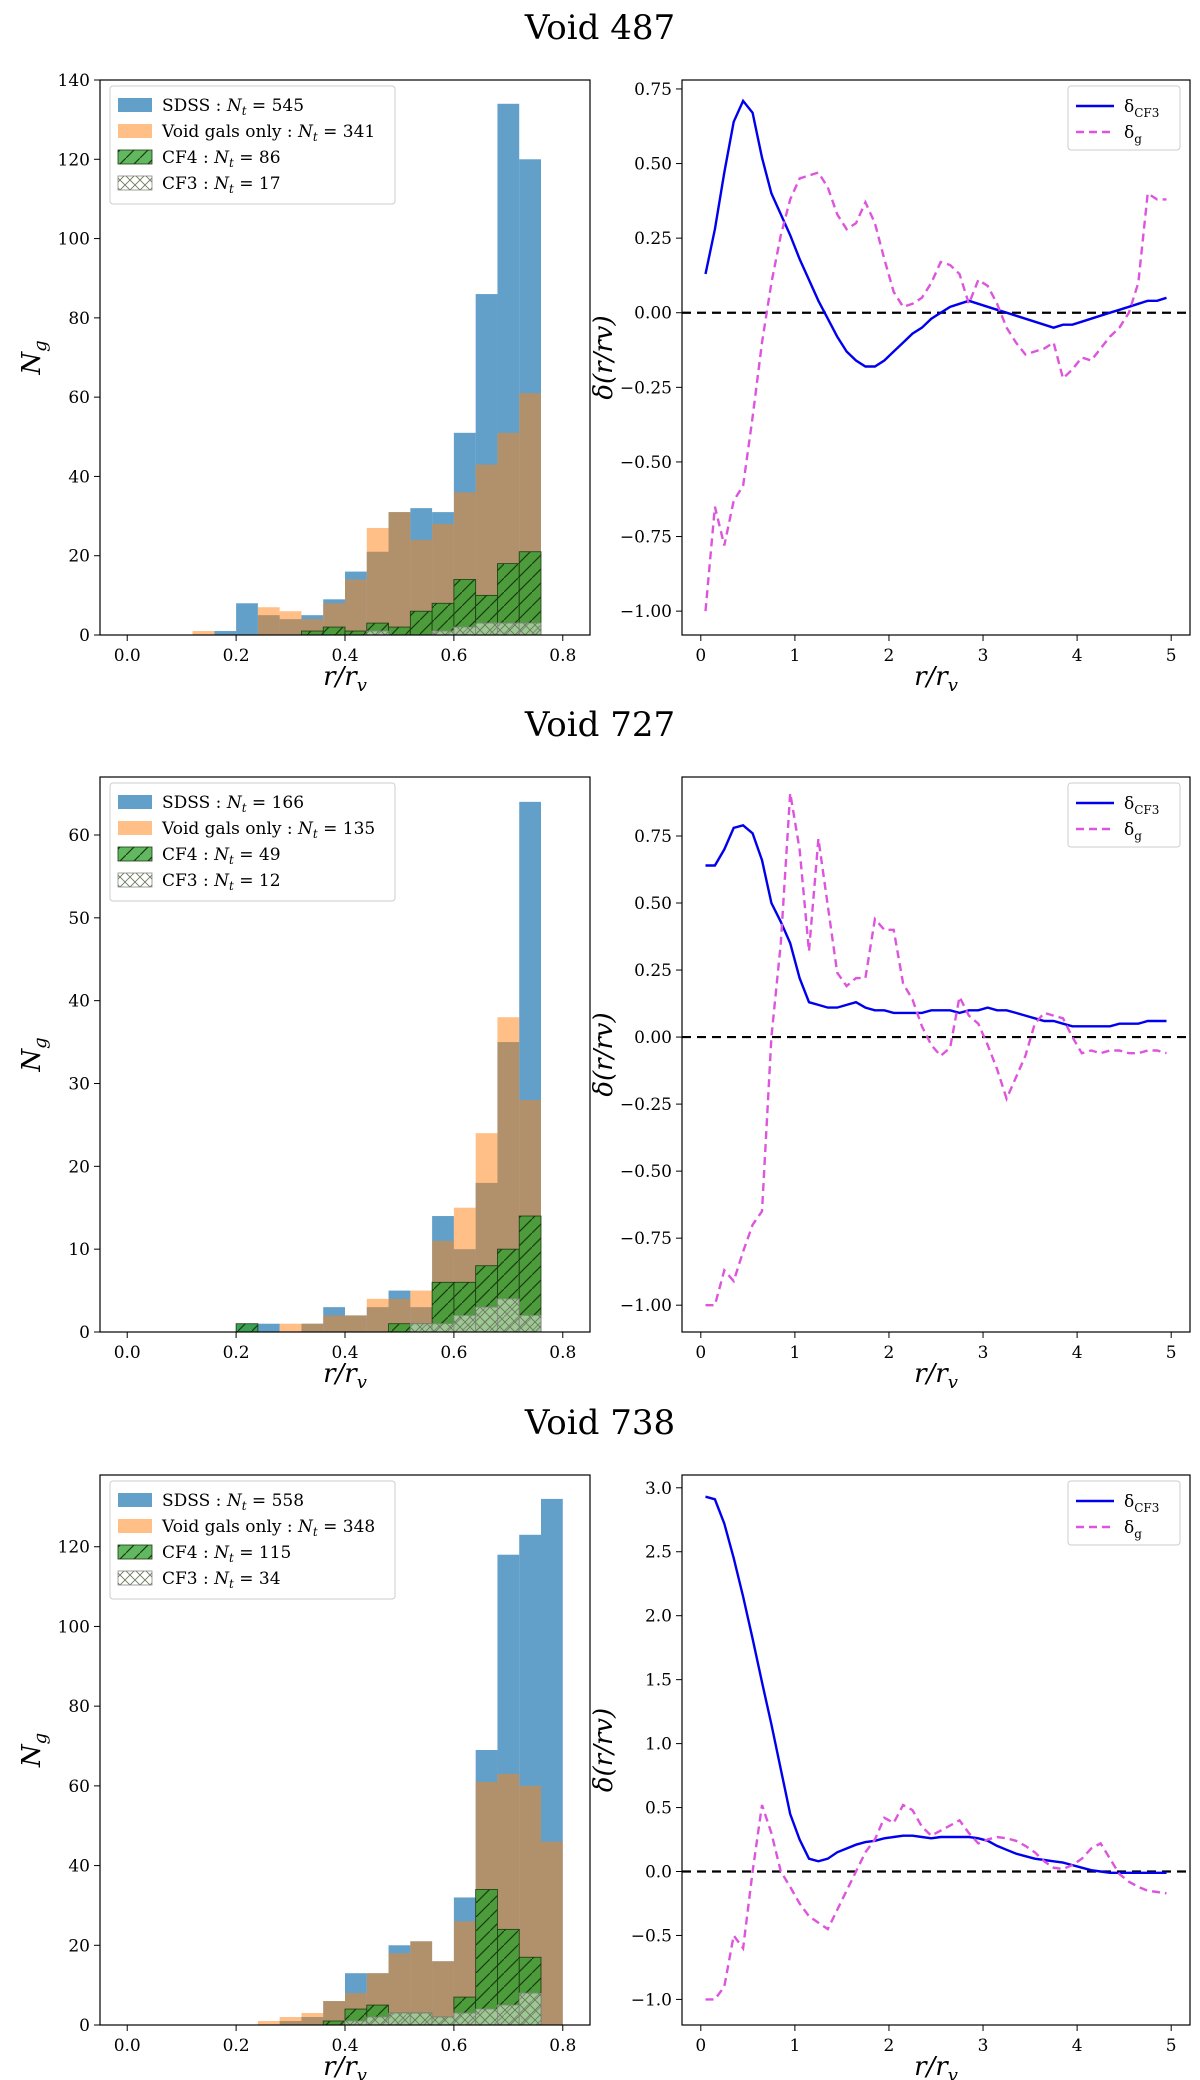 This screenshot has height=2080, width=1200. I want to click on legend-label: SDSS : Nt = 558, so click(233, 1502).